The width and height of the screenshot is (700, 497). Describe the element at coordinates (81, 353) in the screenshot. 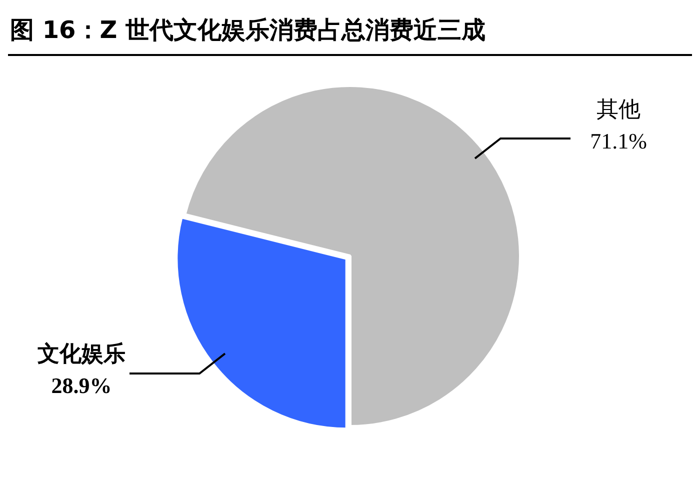

I see `slice-label: 文化娱乐` at that location.